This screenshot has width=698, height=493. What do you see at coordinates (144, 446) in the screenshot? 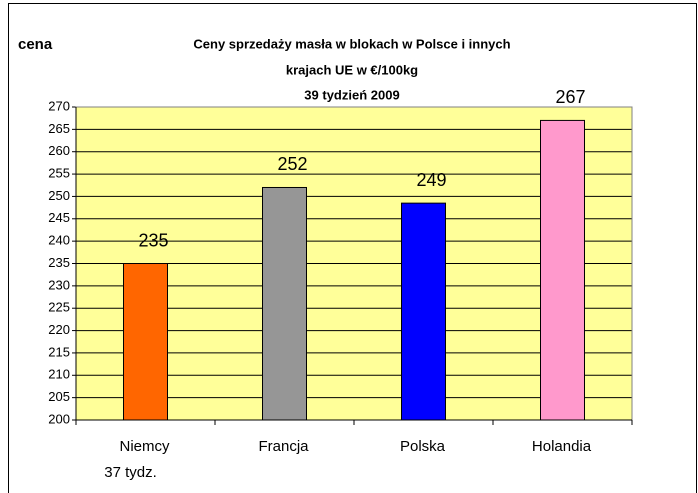
I see `x-tick-label: Niemcy` at bounding box center [144, 446].